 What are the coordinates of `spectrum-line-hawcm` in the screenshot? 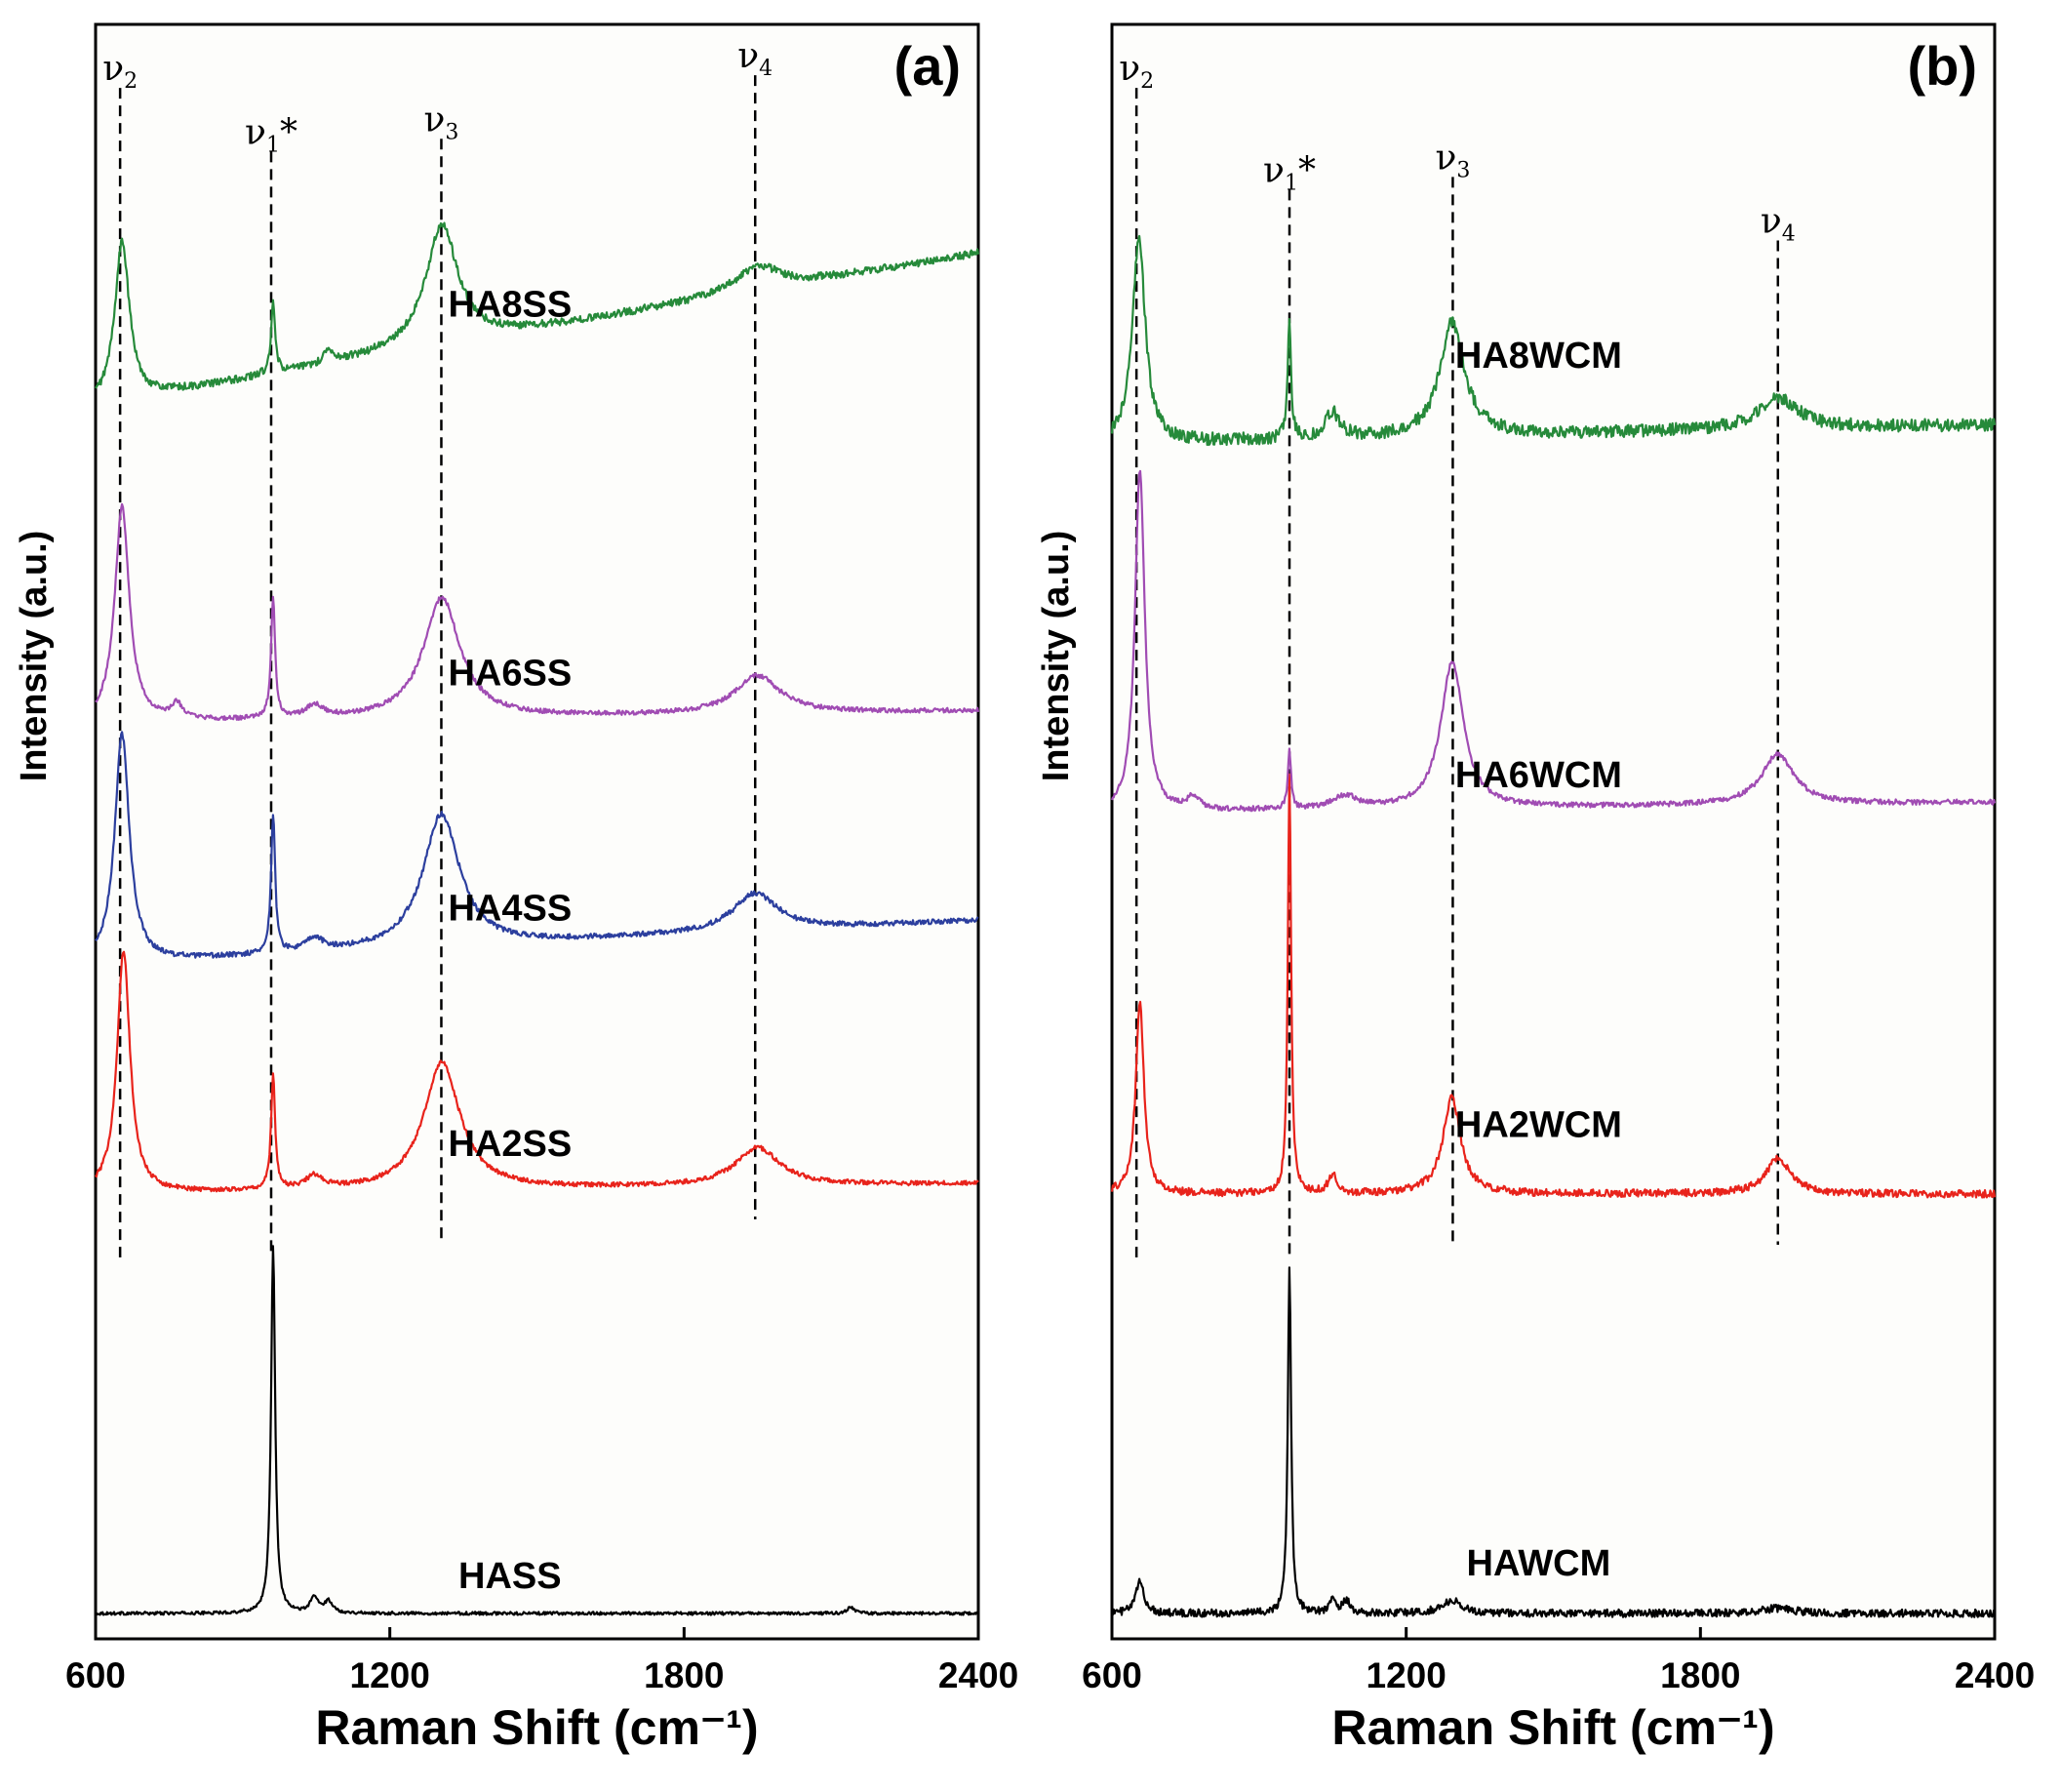 It's located at (1553, 1442).